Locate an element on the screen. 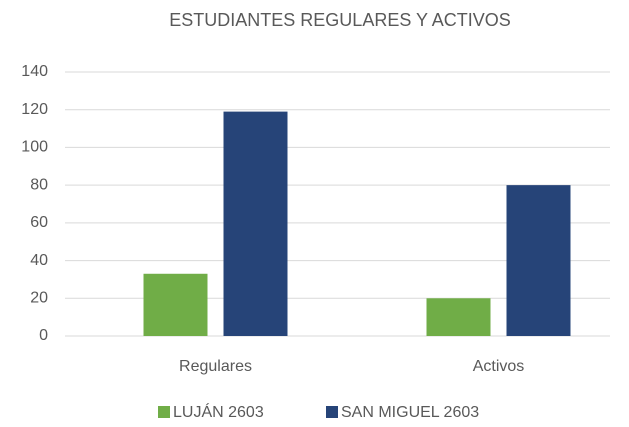 Image resolution: width=629 pixels, height=427 pixels. y-tick-label: 0 is located at coordinates (43, 335).